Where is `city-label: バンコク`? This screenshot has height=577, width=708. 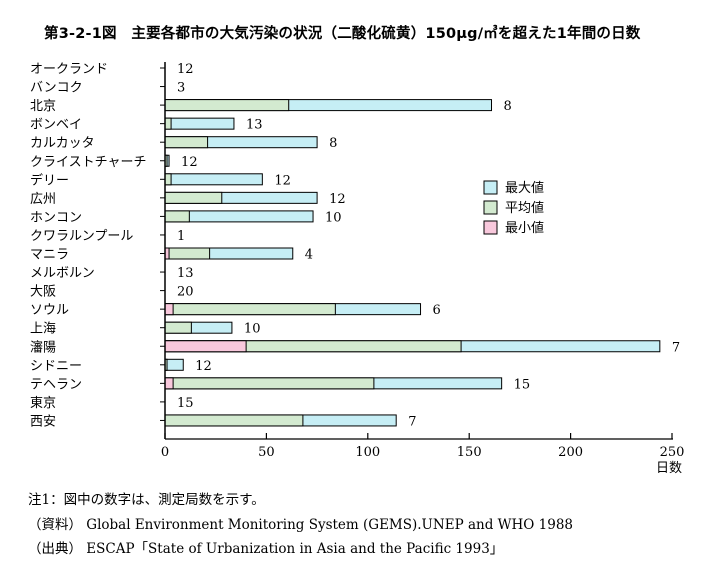 city-label: バンコク is located at coordinates (56, 88).